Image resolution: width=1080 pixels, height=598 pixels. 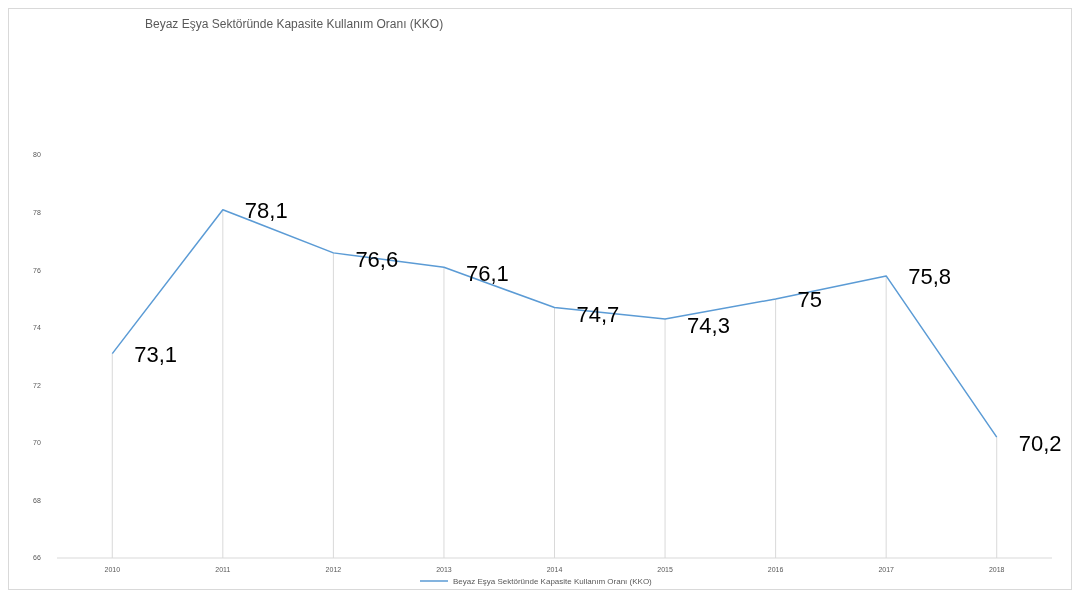 What do you see at coordinates (708, 326) in the screenshot?
I see `data-label: 74,3` at bounding box center [708, 326].